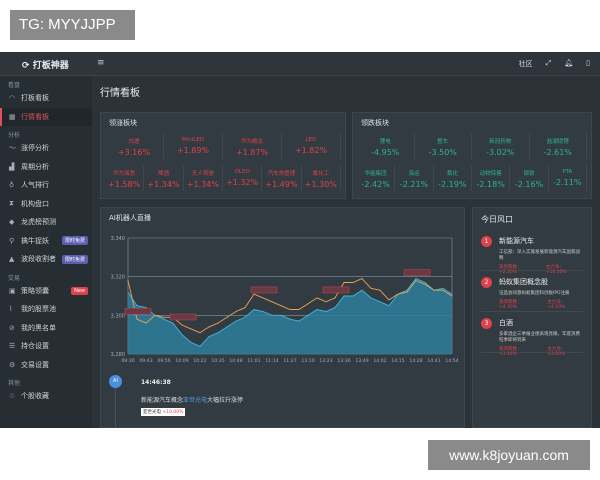 The width and height of the screenshot is (600, 480). What do you see at coordinates (164, 178) in the screenshot?
I see `sector-cell: 啤酒 +1.34%` at bounding box center [164, 178].